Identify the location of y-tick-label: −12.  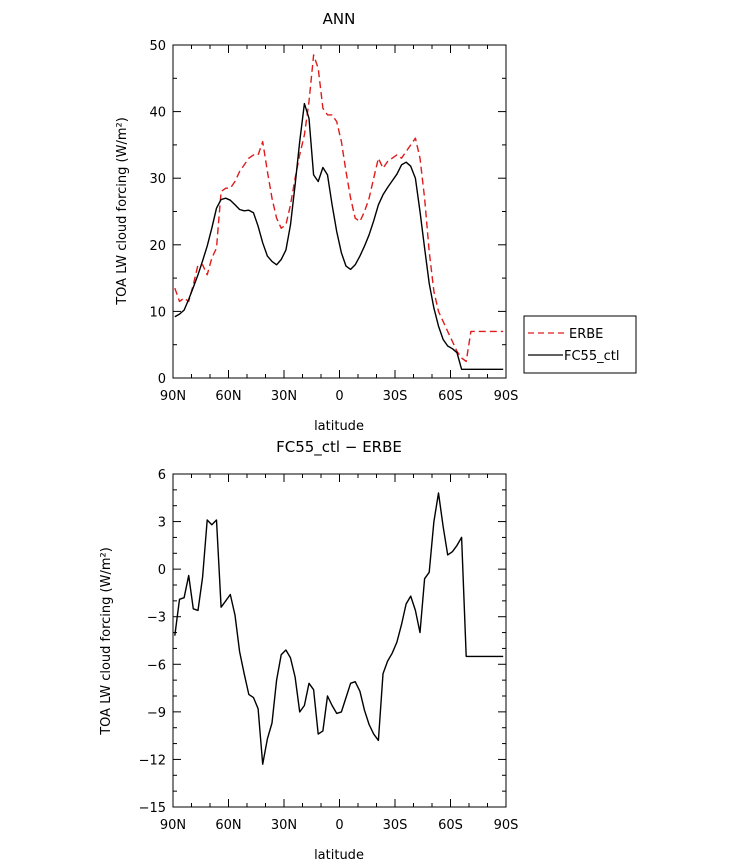
(152, 760).